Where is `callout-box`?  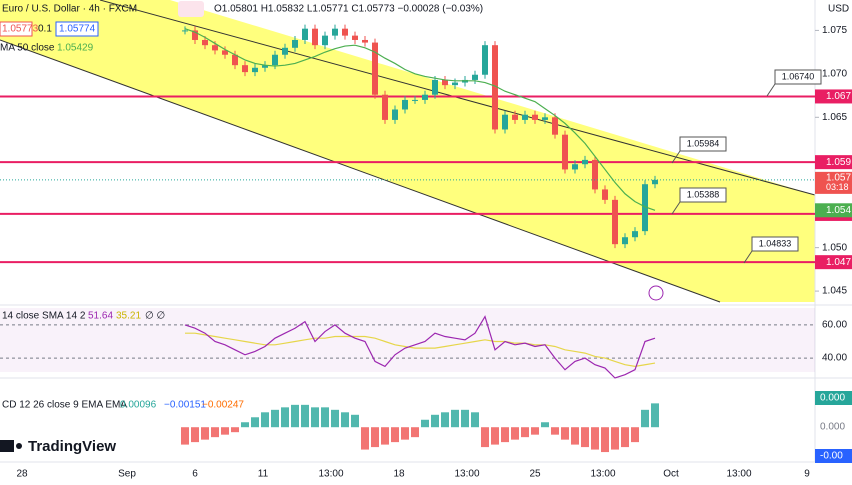
callout-box is located at coordinates (703, 195).